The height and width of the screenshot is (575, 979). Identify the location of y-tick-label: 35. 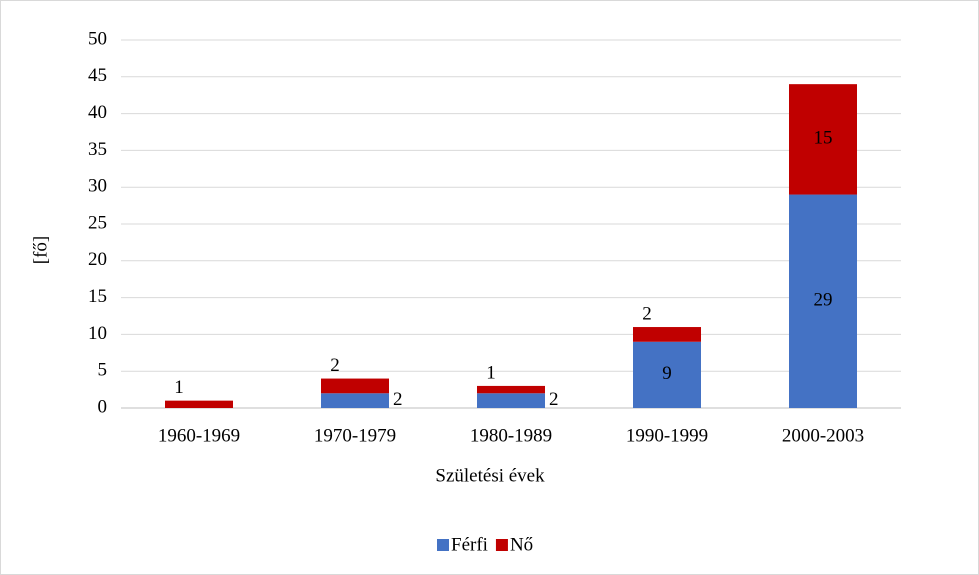
(97, 149).